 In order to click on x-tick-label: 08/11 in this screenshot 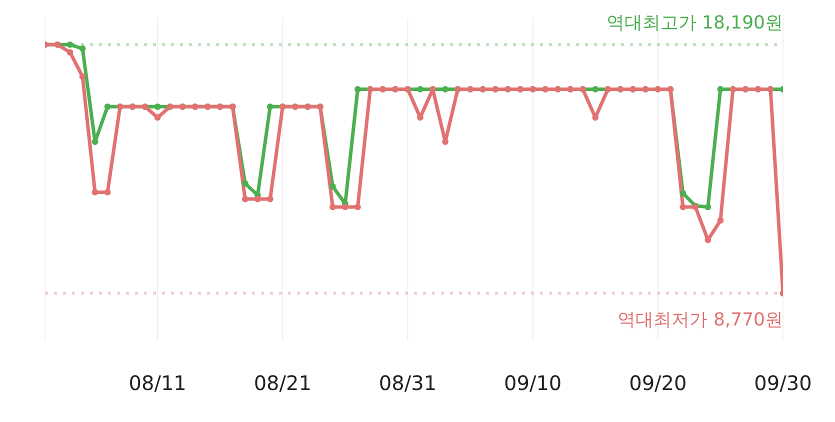, I will do `click(157, 383)`.